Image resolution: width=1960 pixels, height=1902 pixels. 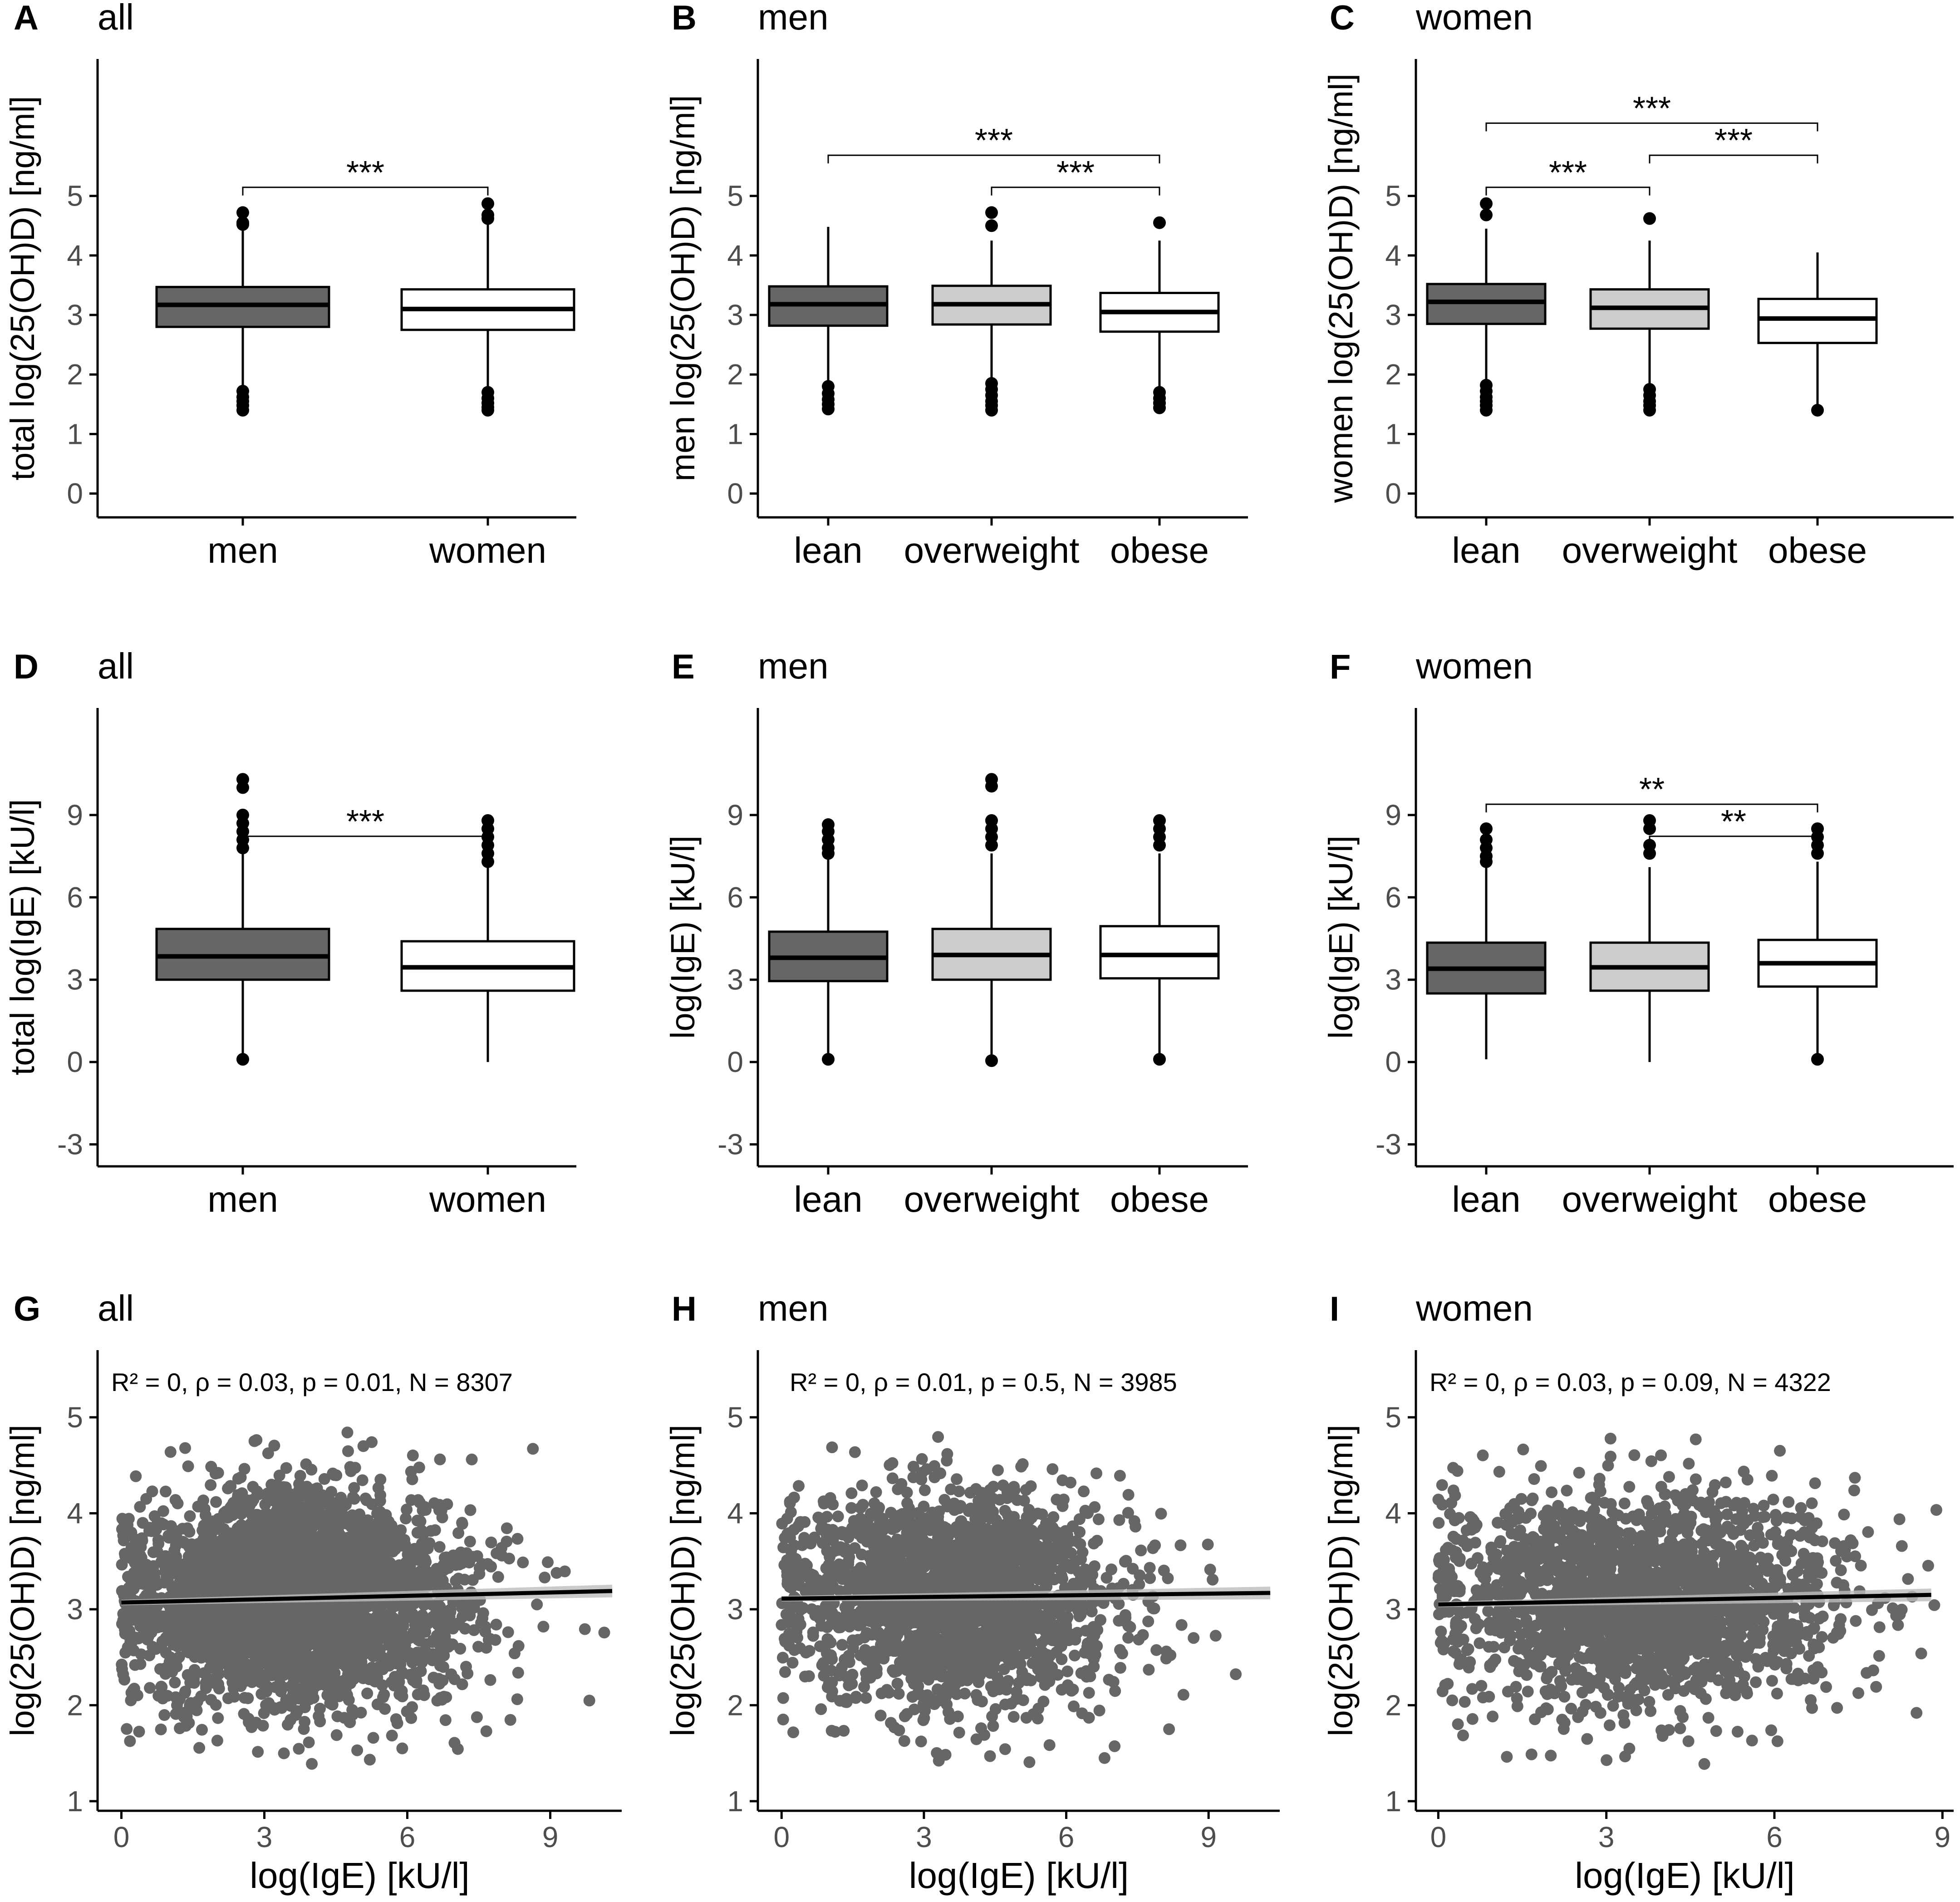 What do you see at coordinates (461, 1382) in the screenshot?
I see `annotation-n: N = 8307` at bounding box center [461, 1382].